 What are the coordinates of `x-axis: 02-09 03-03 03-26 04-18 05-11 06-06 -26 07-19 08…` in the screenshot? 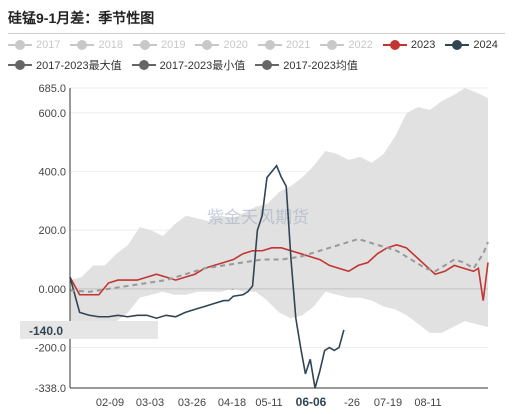 It's located at (279, 398).